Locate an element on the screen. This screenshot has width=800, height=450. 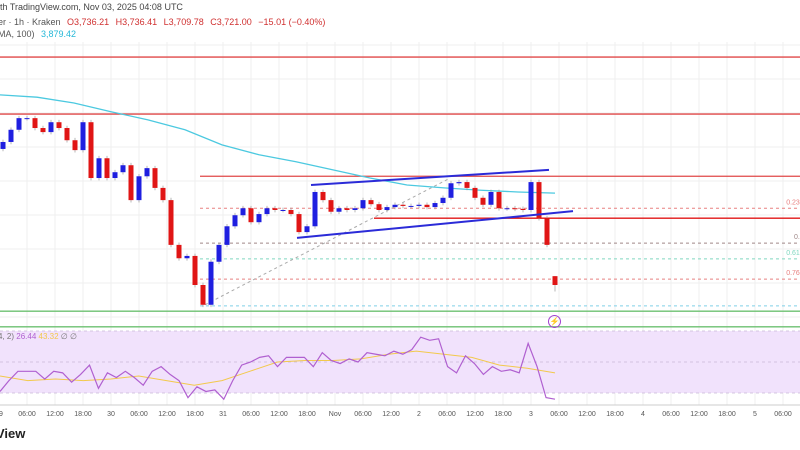
x-tick-label: 3 is located at coordinates (531, 414).